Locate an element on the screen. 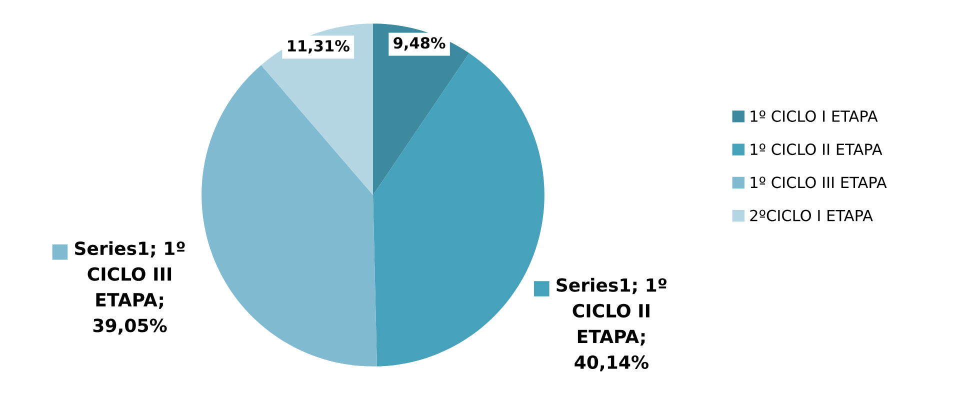 This screenshot has width=971, height=418. legend-label: 1º CICLO I ETAPA is located at coordinates (814, 116).